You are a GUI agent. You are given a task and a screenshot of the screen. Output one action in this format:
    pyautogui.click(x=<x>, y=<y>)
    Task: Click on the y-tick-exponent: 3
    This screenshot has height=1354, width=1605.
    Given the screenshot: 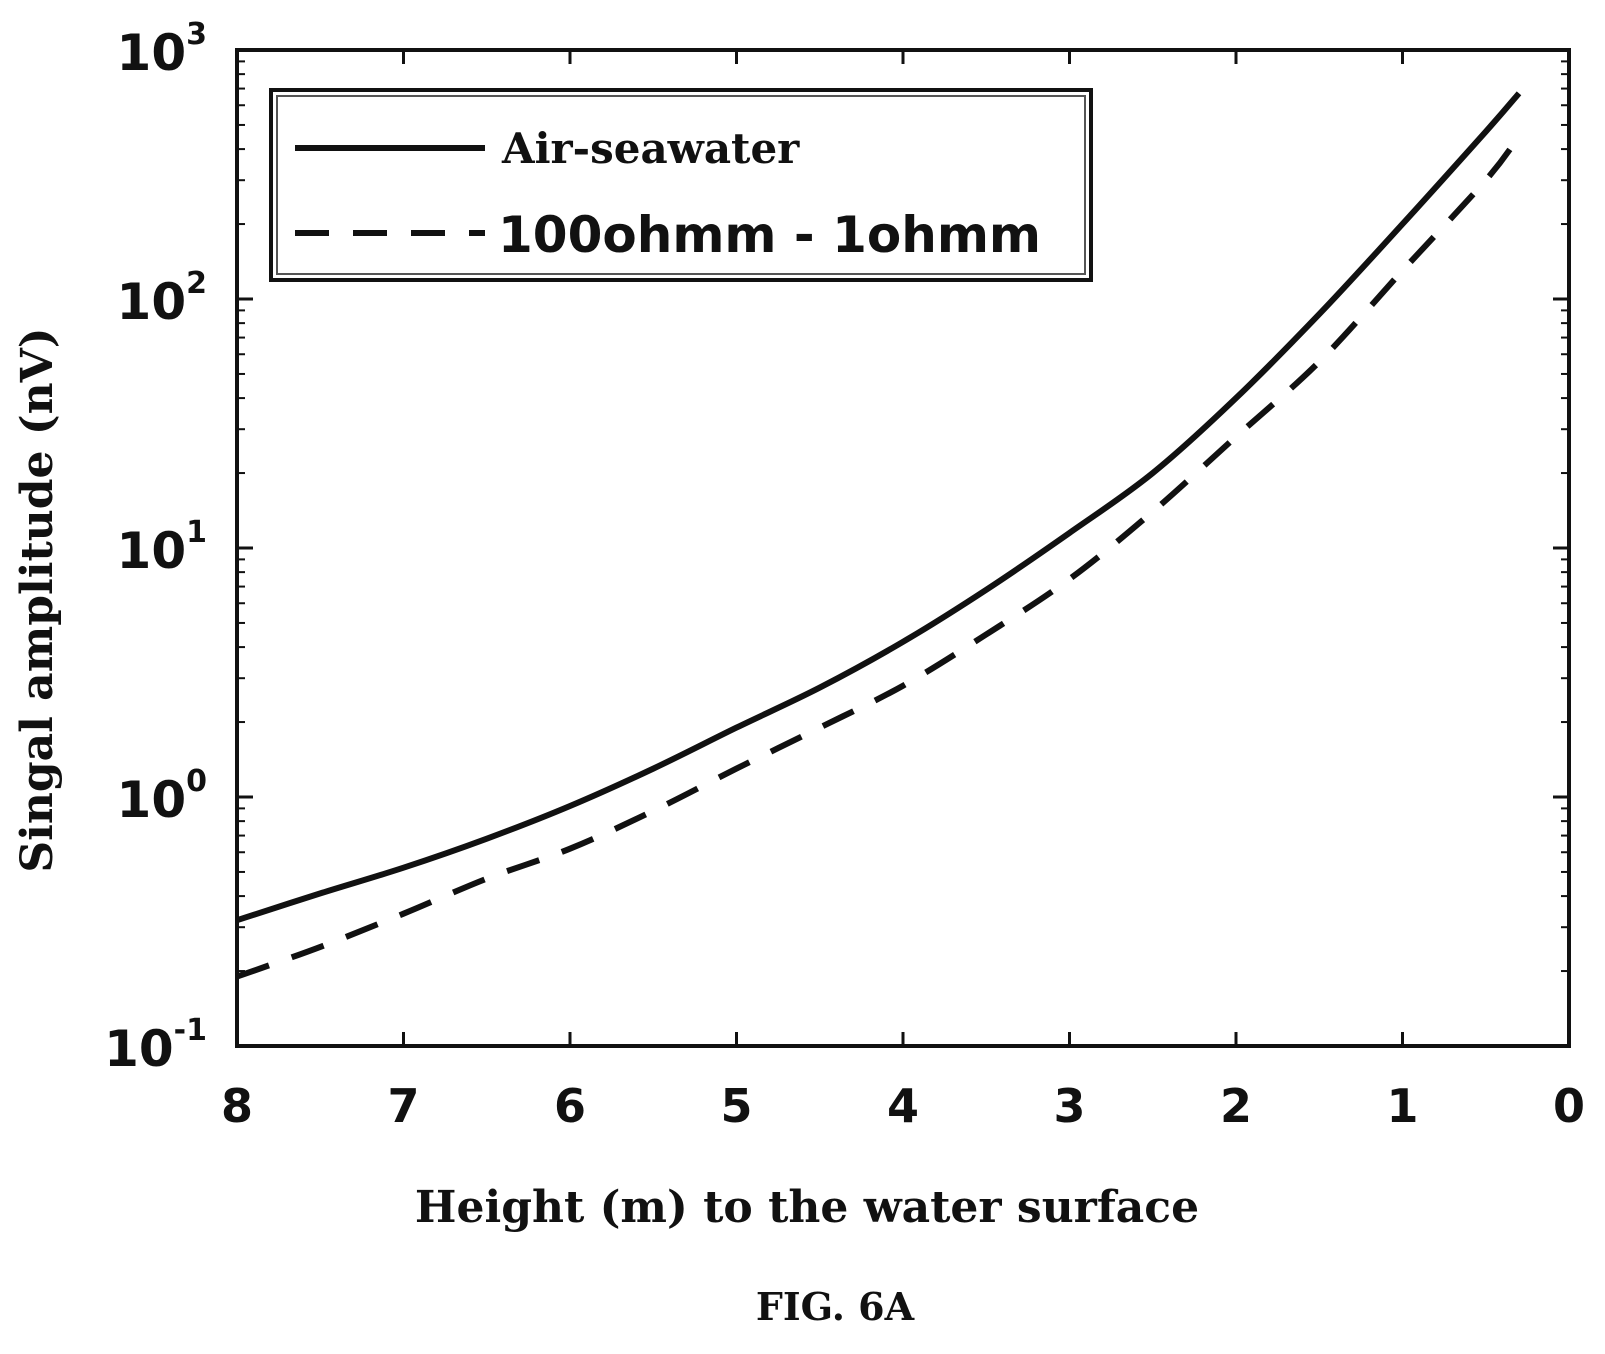 What is the action you would take?
    pyautogui.click(x=196, y=34)
    